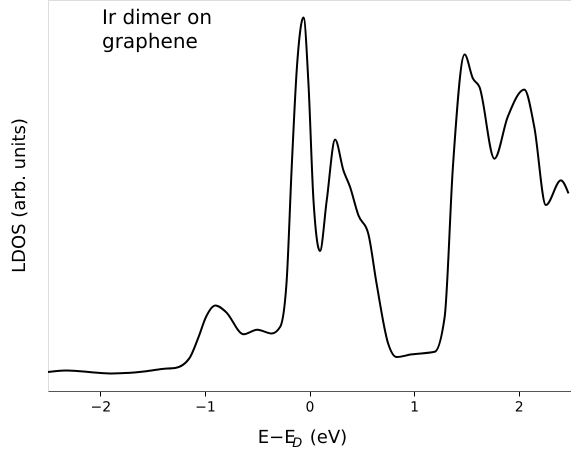 Image resolution: width=571 pixels, height=457 pixels. What do you see at coordinates (157, 29) in the screenshot?
I see `annotation: Ir dimer on graphene` at bounding box center [157, 29].